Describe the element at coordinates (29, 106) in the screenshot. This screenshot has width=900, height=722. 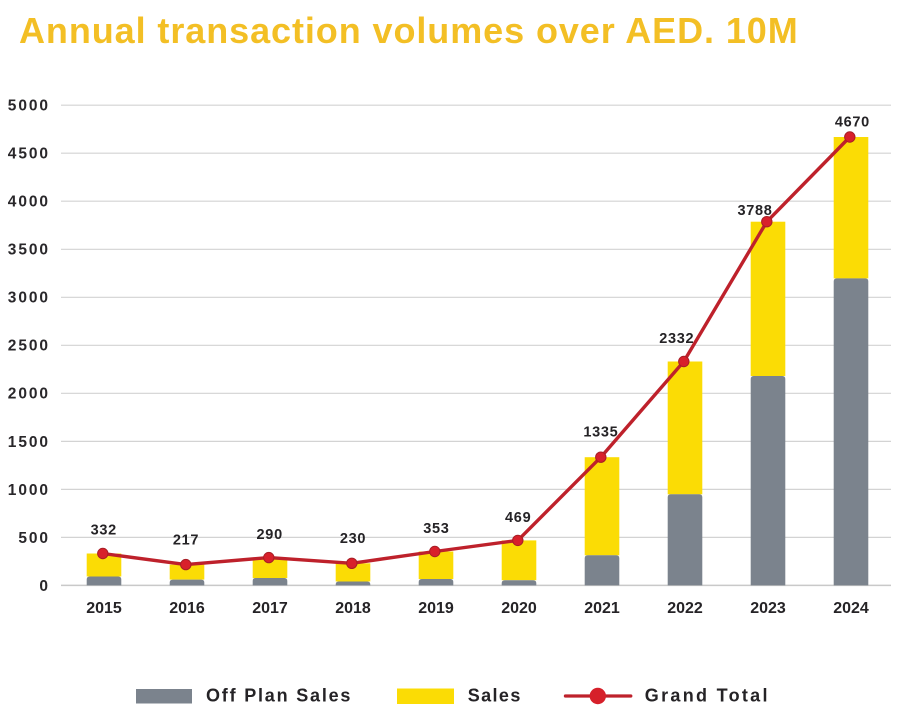
I see `svg-text: 5000` at that location.